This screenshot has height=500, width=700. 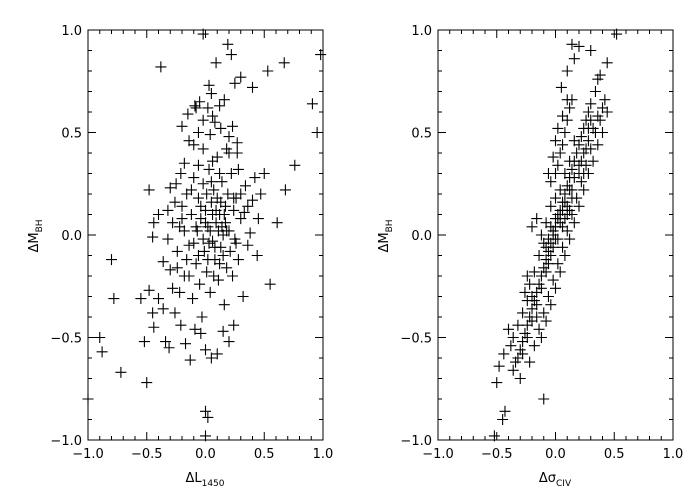 I want to click on x-axis-title-sub: CIV, so click(x=564, y=484).